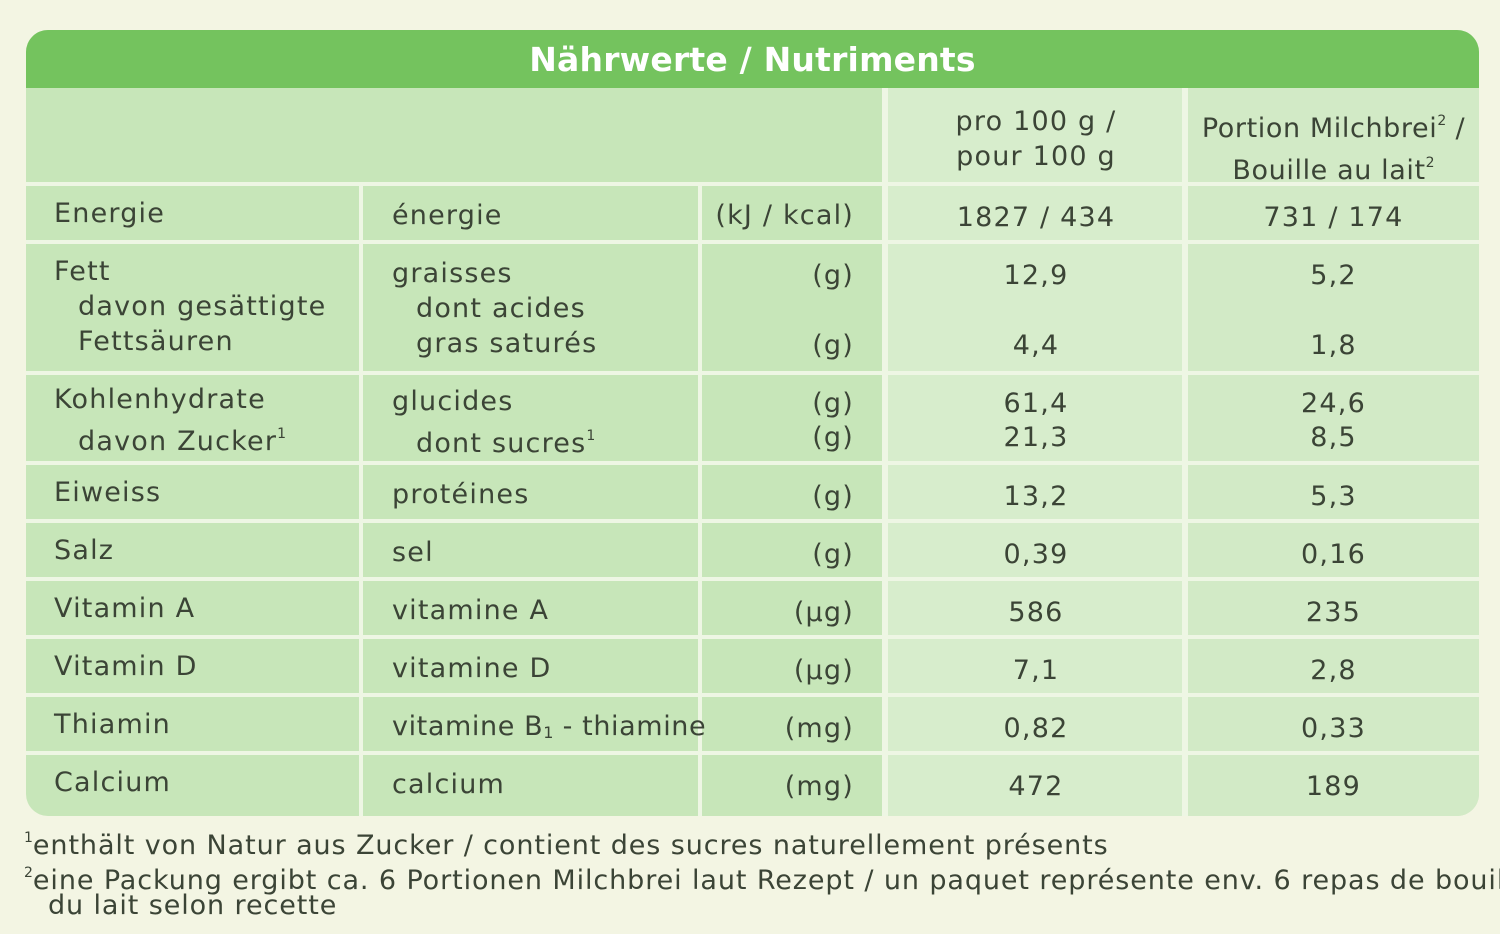  I want to click on row-carbs-per100: 61,4, so click(1036, 403).